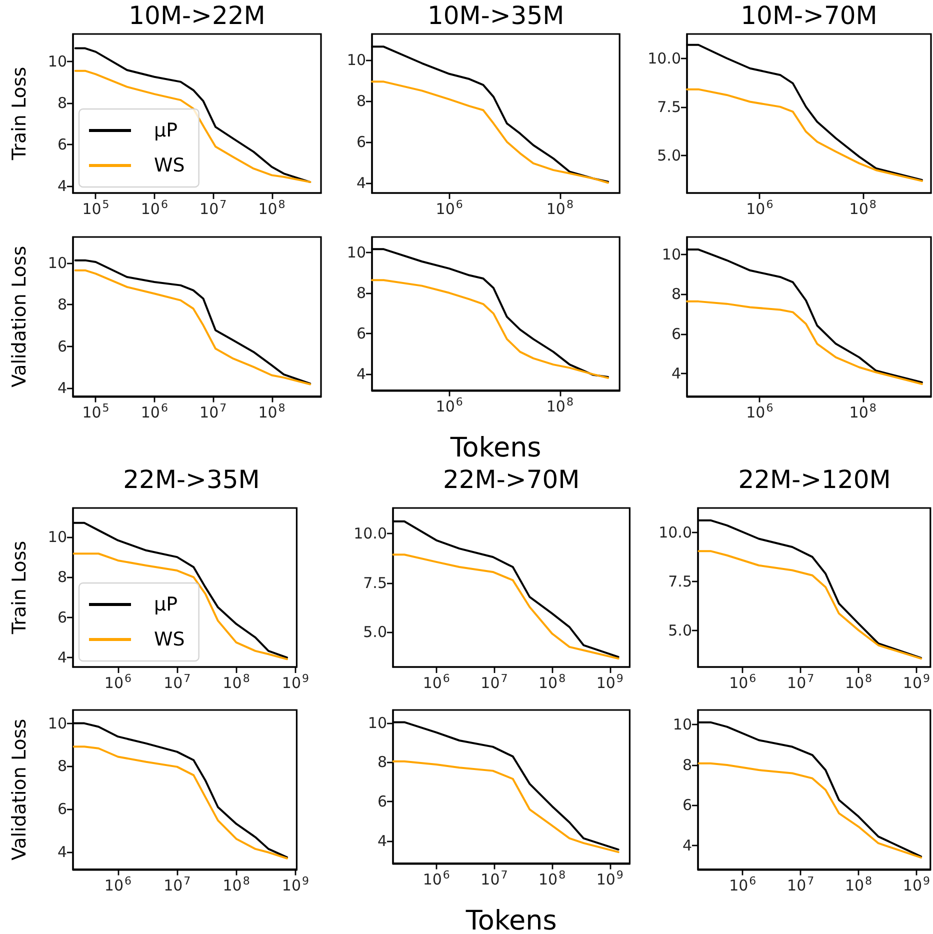 Image resolution: width=933 pixels, height=934 pixels. Describe the element at coordinates (197, 15) in the screenshot. I see `chart-title: 10M->22M` at that location.